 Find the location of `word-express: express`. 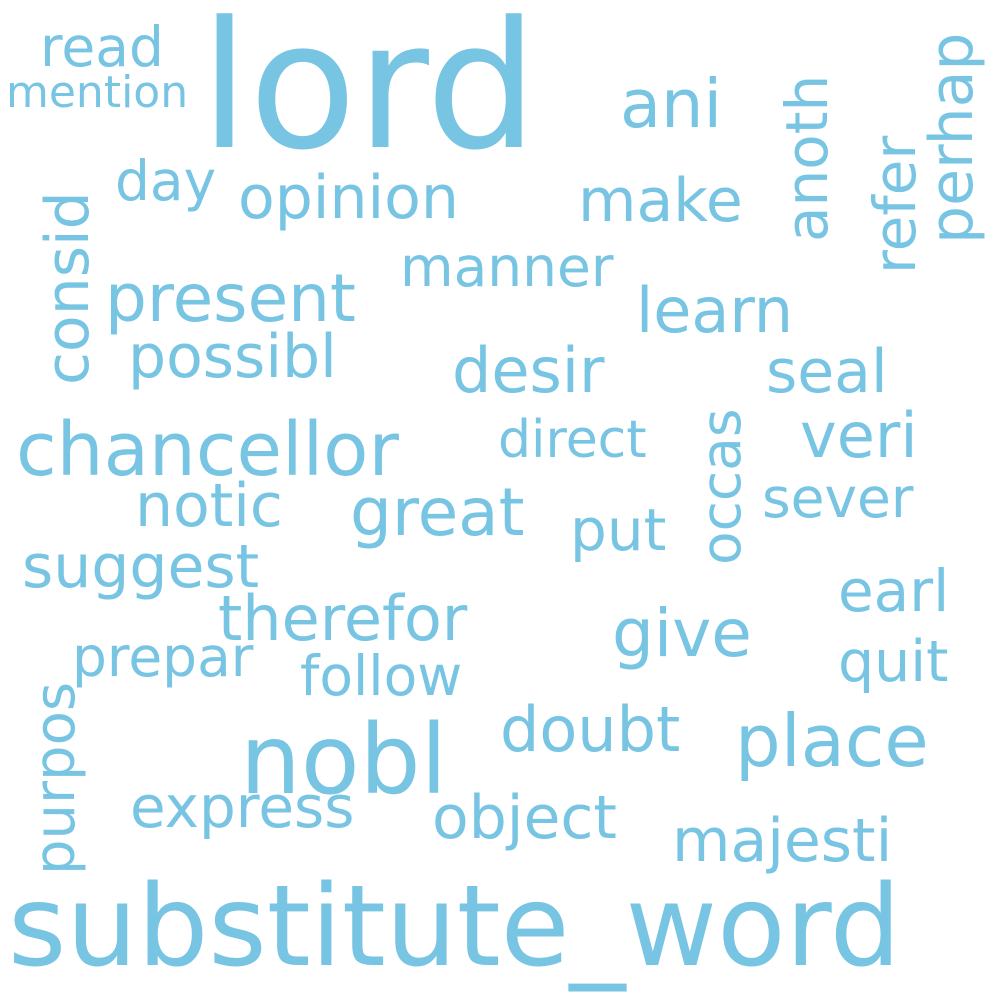

word-express: express is located at coordinates (242, 807).